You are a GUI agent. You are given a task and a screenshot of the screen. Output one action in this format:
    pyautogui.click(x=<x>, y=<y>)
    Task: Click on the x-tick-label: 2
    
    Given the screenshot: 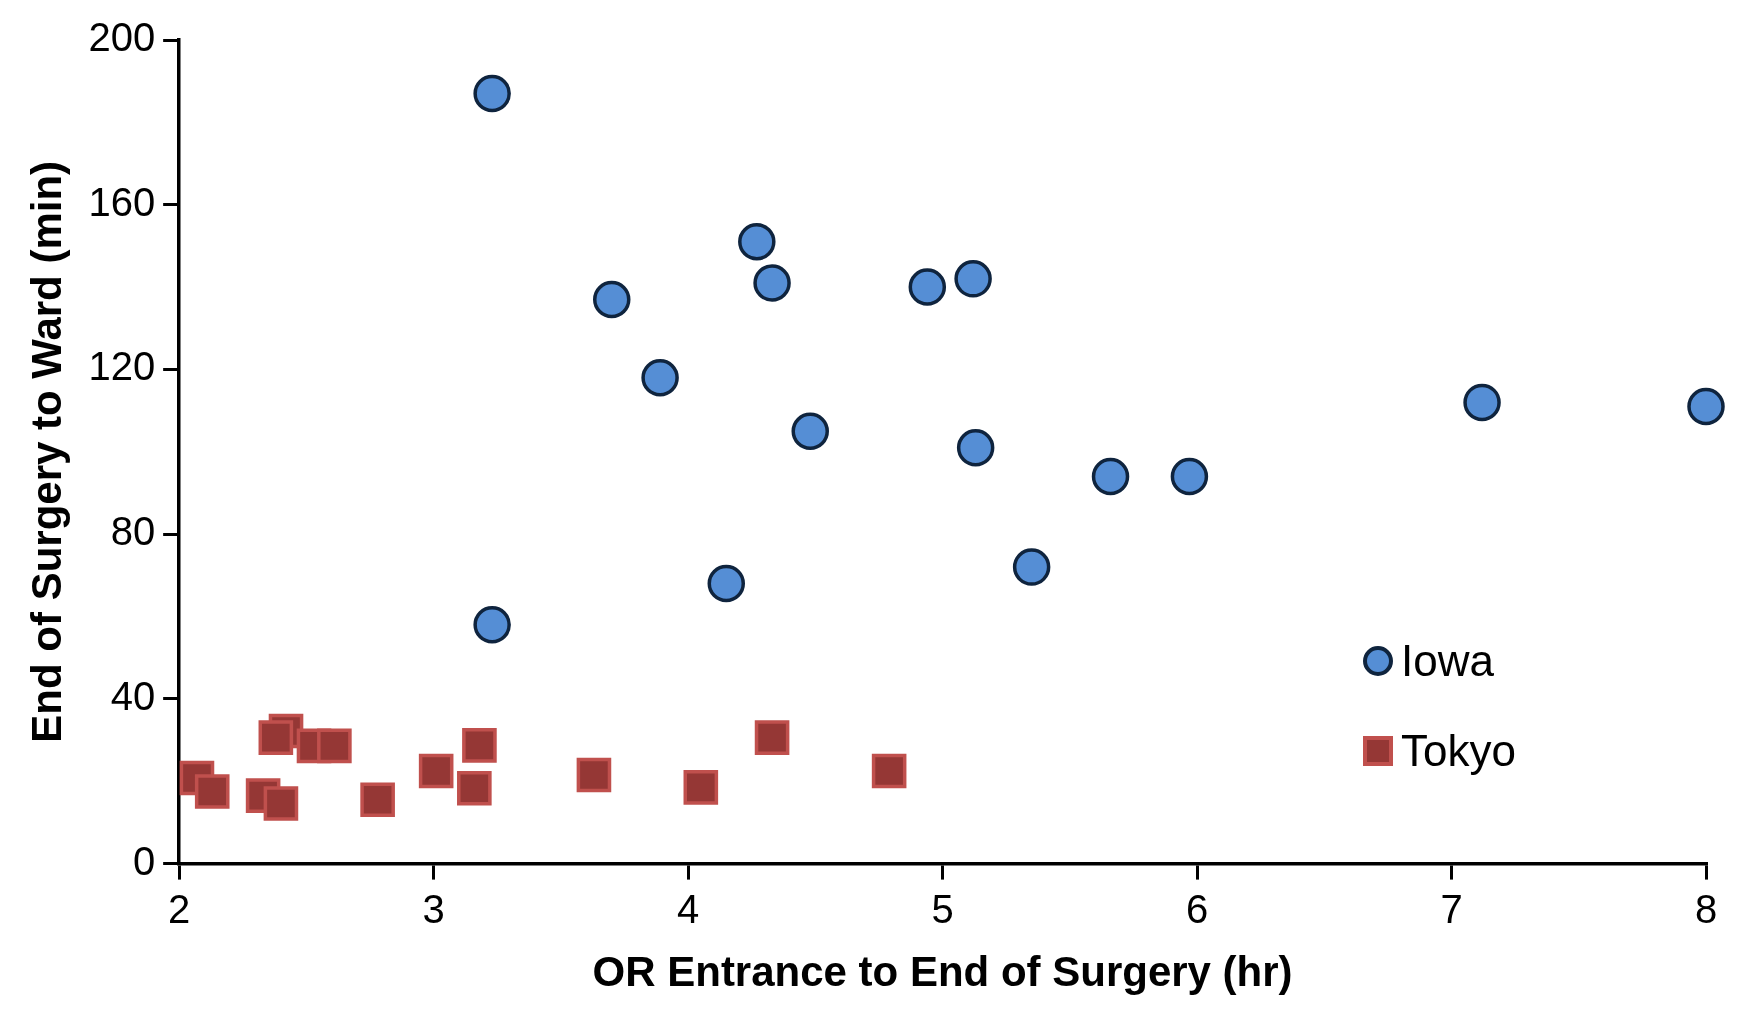 What is the action you would take?
    pyautogui.click(x=179, y=908)
    